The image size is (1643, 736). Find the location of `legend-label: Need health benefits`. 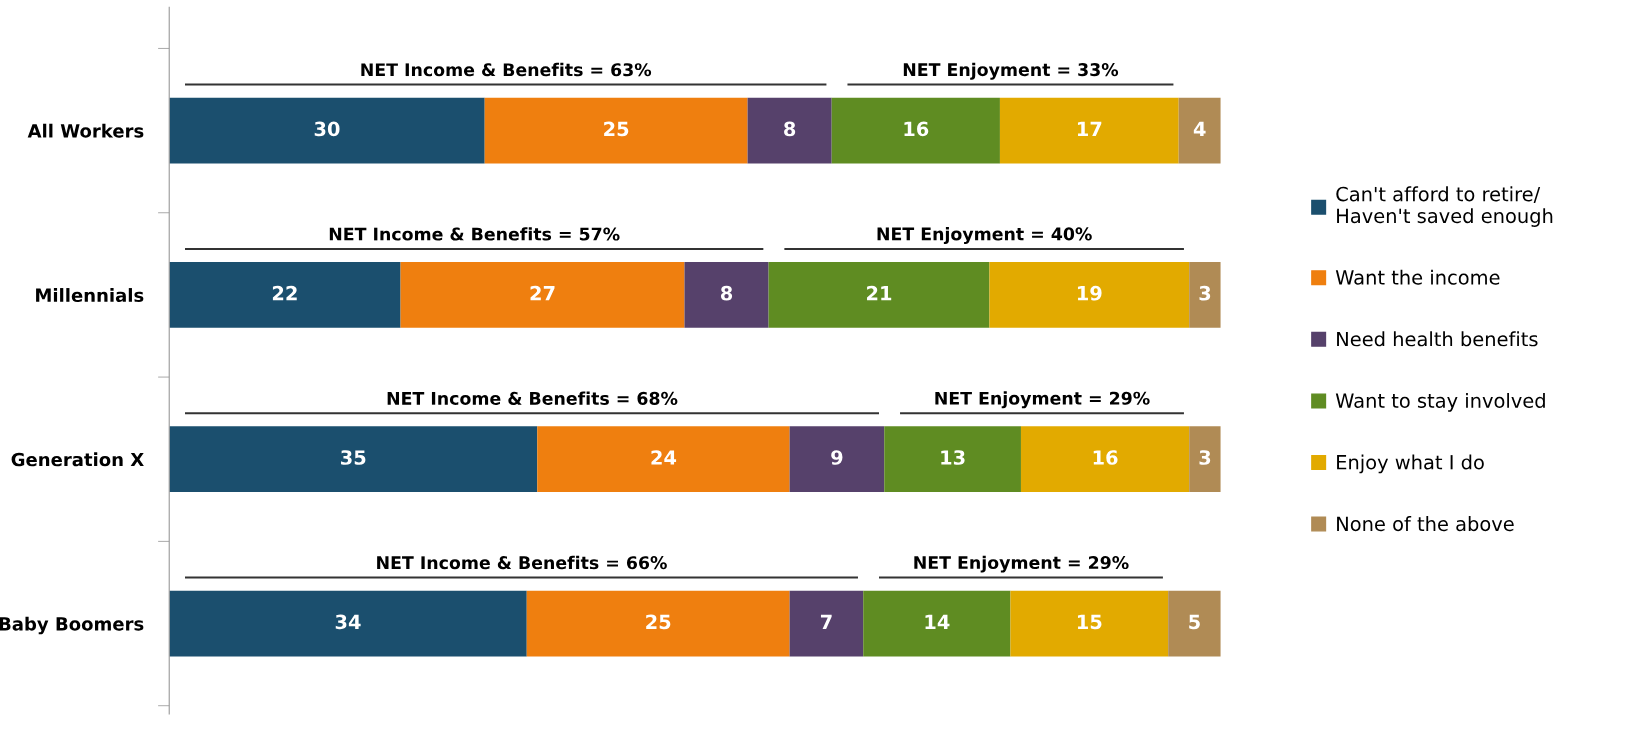

legend-label: Need health benefits is located at coordinates (1437, 339).